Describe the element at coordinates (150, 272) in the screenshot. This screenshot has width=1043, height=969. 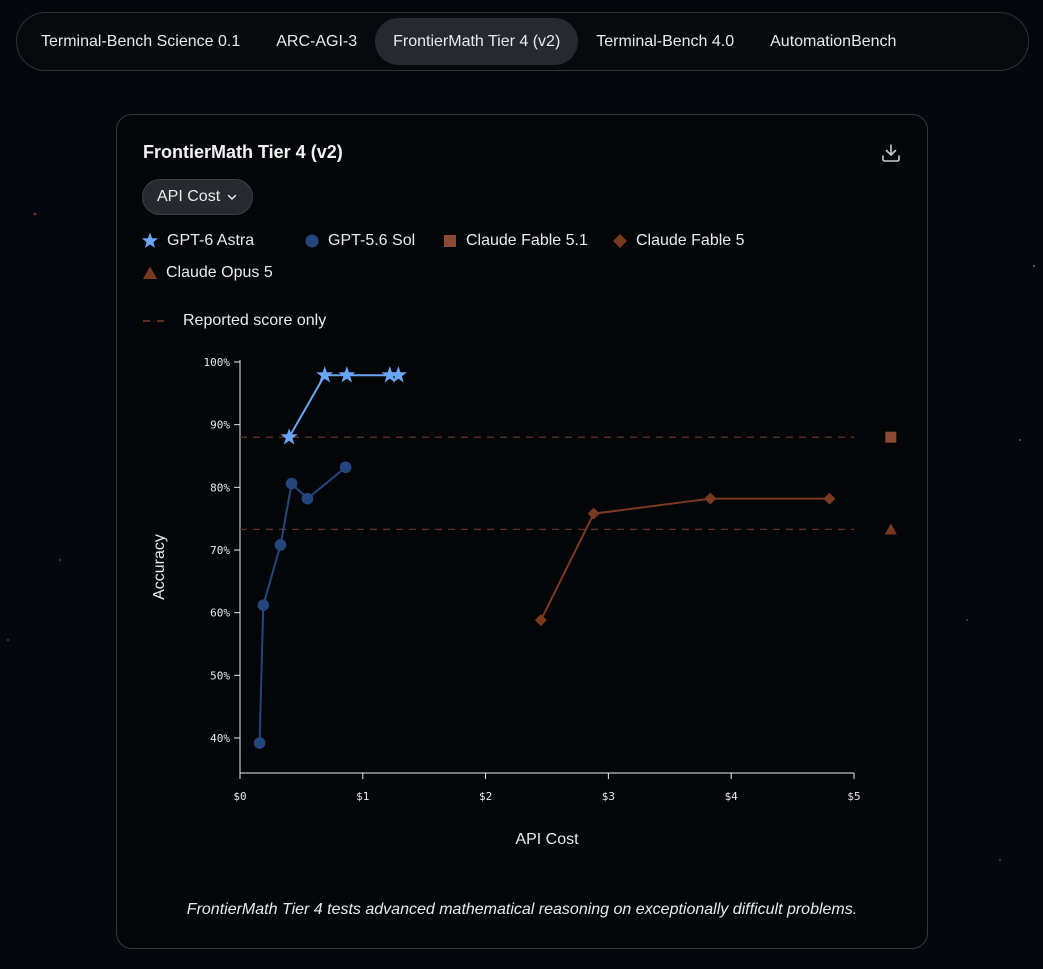
I see `triangle-marker-icon` at that location.